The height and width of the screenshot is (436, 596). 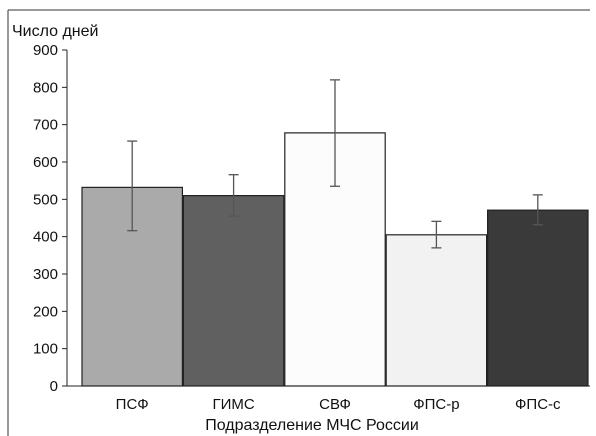 What do you see at coordinates (45, 199) in the screenshot?
I see `y-tick-label: 500` at bounding box center [45, 199].